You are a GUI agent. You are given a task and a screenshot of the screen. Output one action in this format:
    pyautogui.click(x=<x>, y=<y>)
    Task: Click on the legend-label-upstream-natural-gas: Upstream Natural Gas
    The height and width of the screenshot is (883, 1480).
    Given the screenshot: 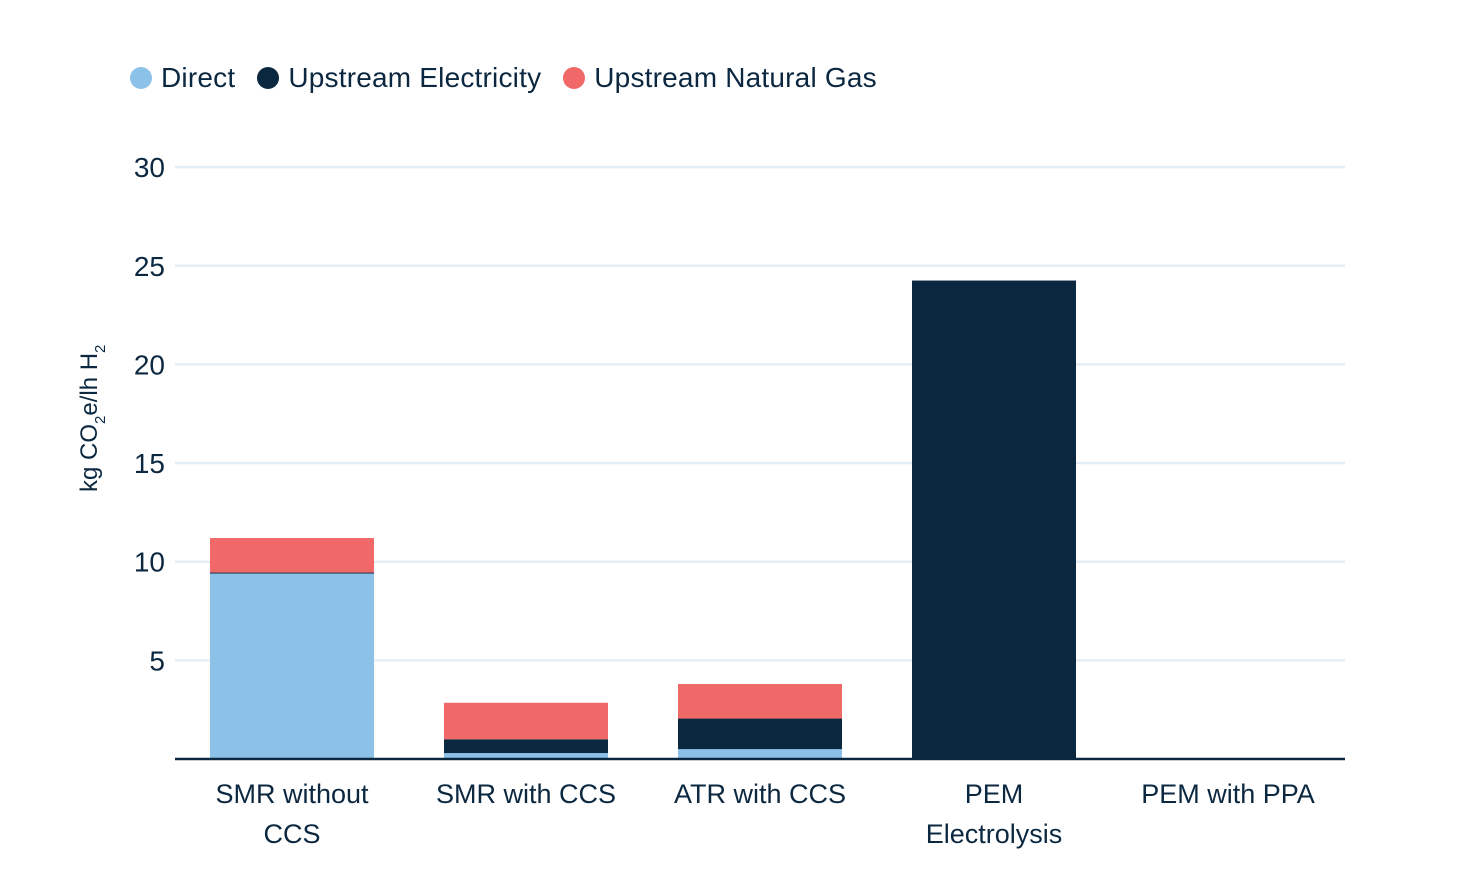 What is the action you would take?
    pyautogui.click(x=735, y=77)
    